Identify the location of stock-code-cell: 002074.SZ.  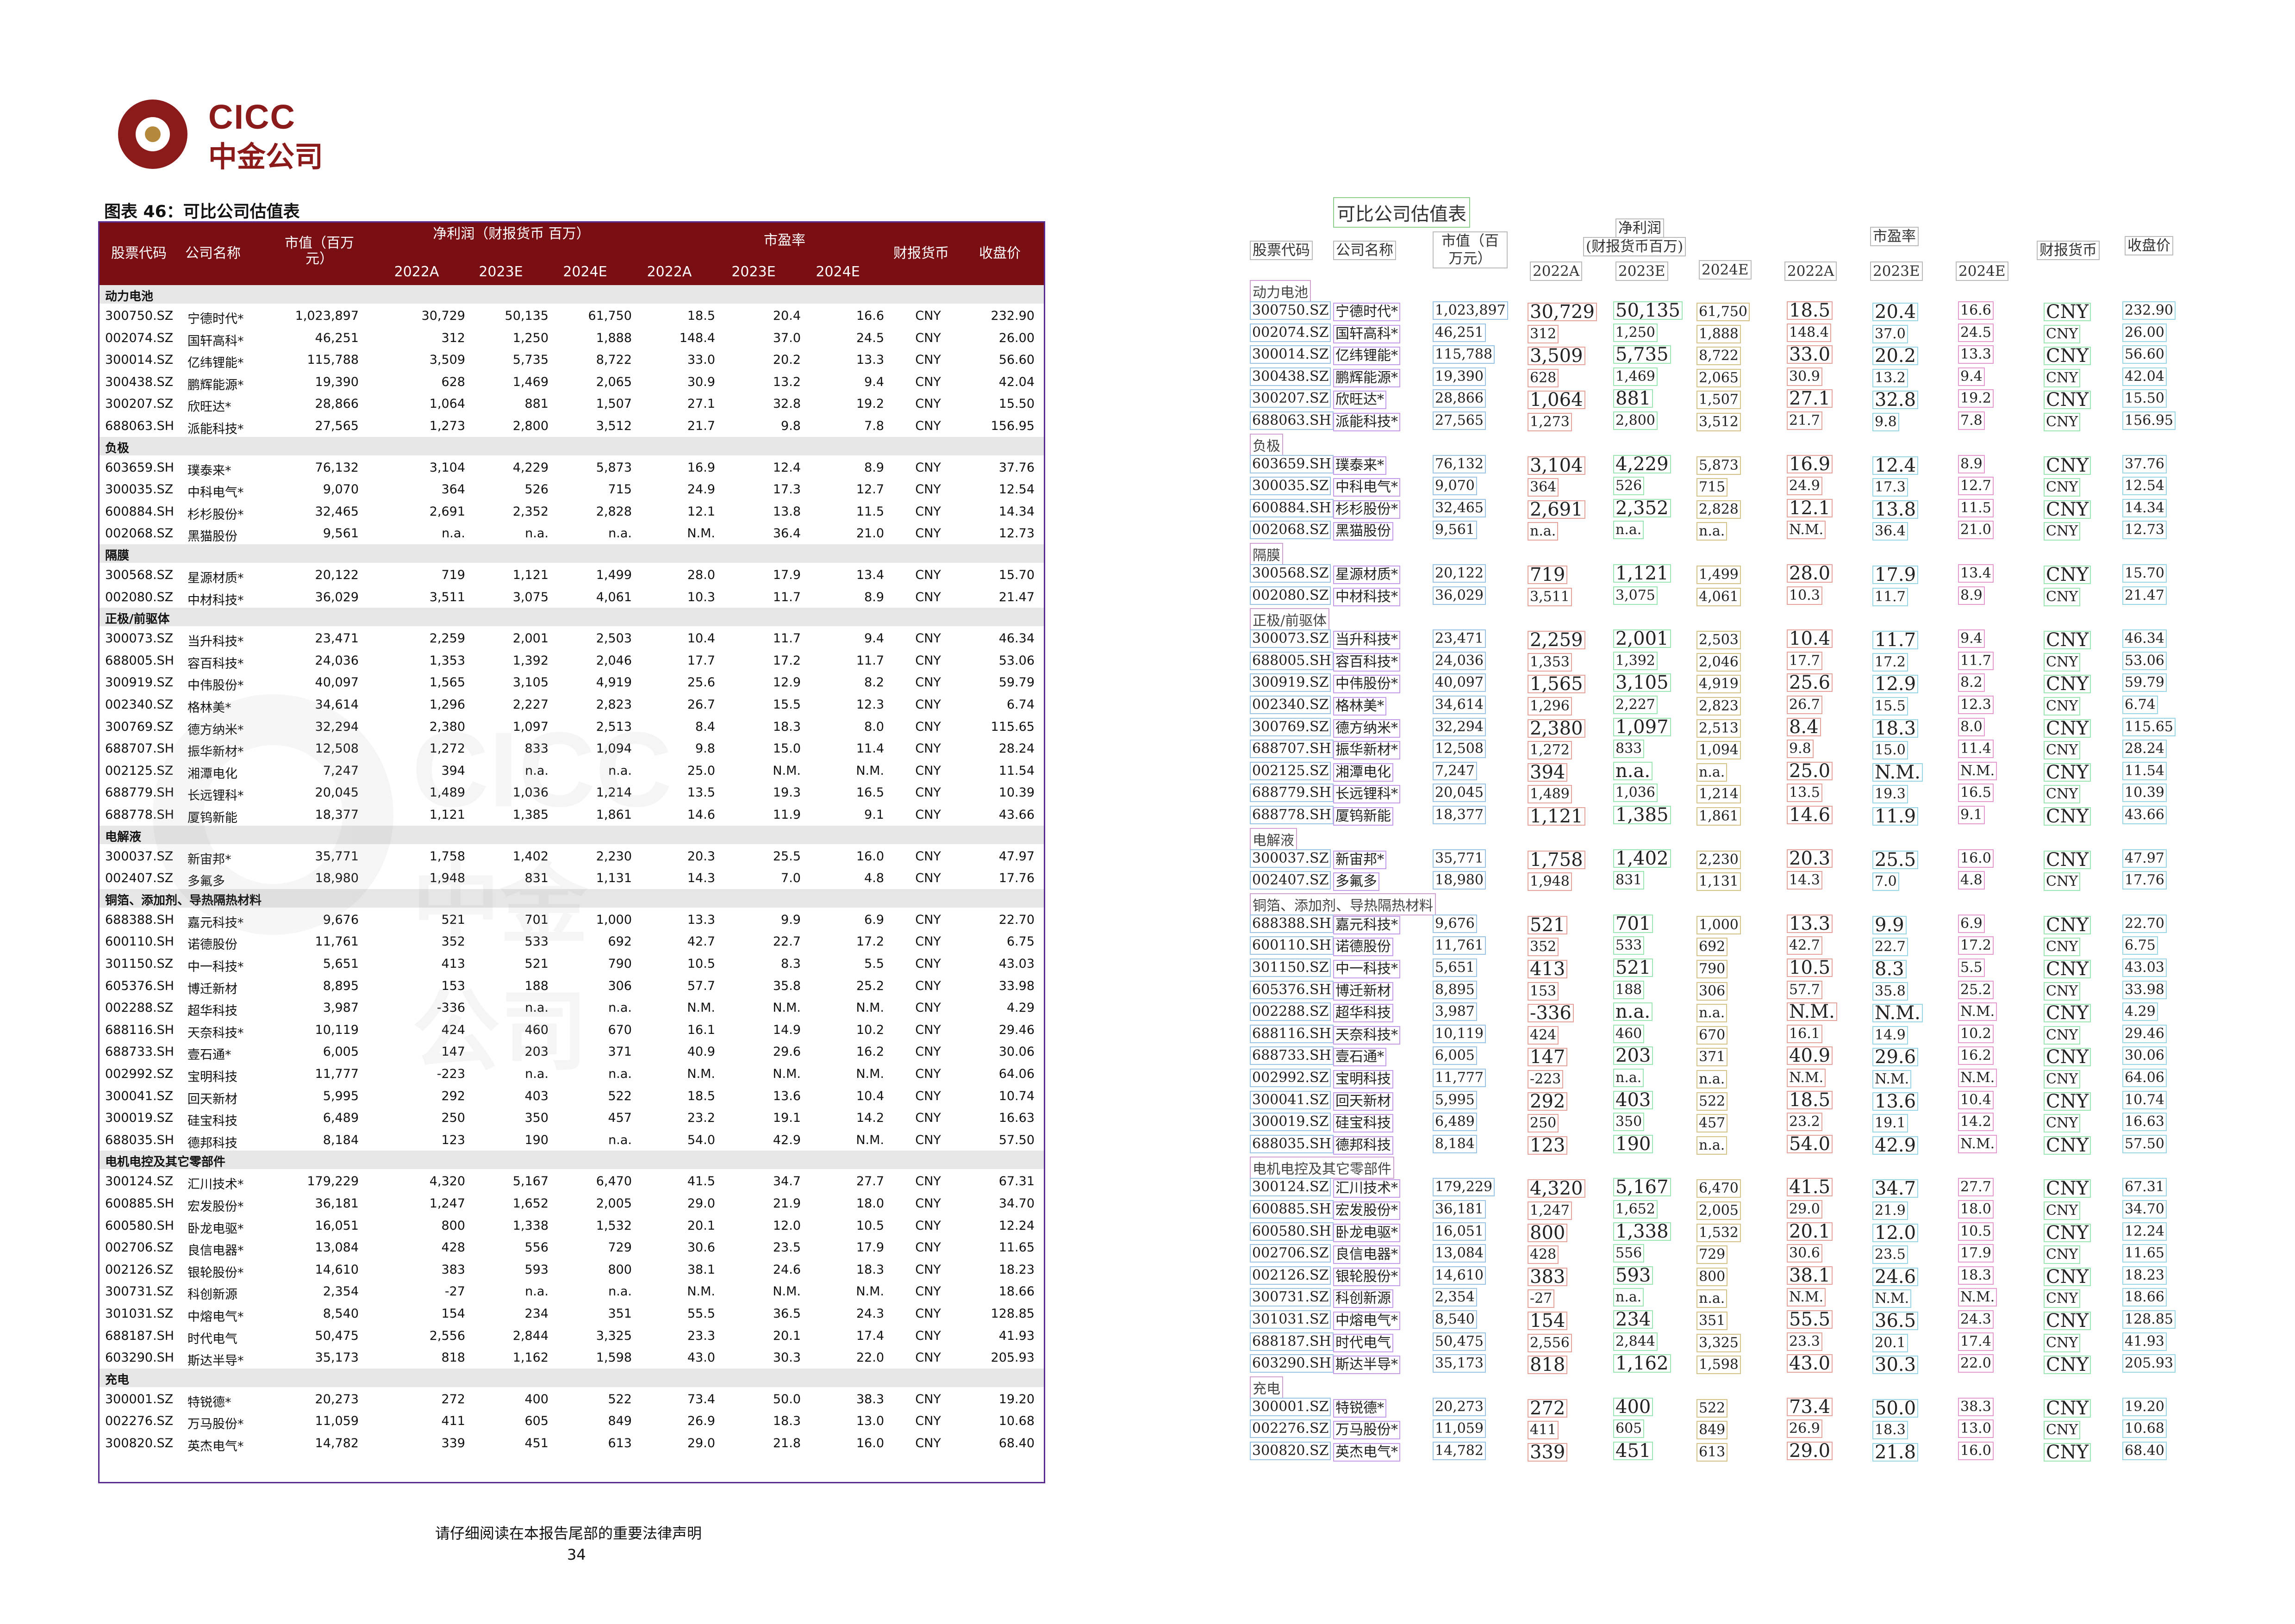
(139, 337).